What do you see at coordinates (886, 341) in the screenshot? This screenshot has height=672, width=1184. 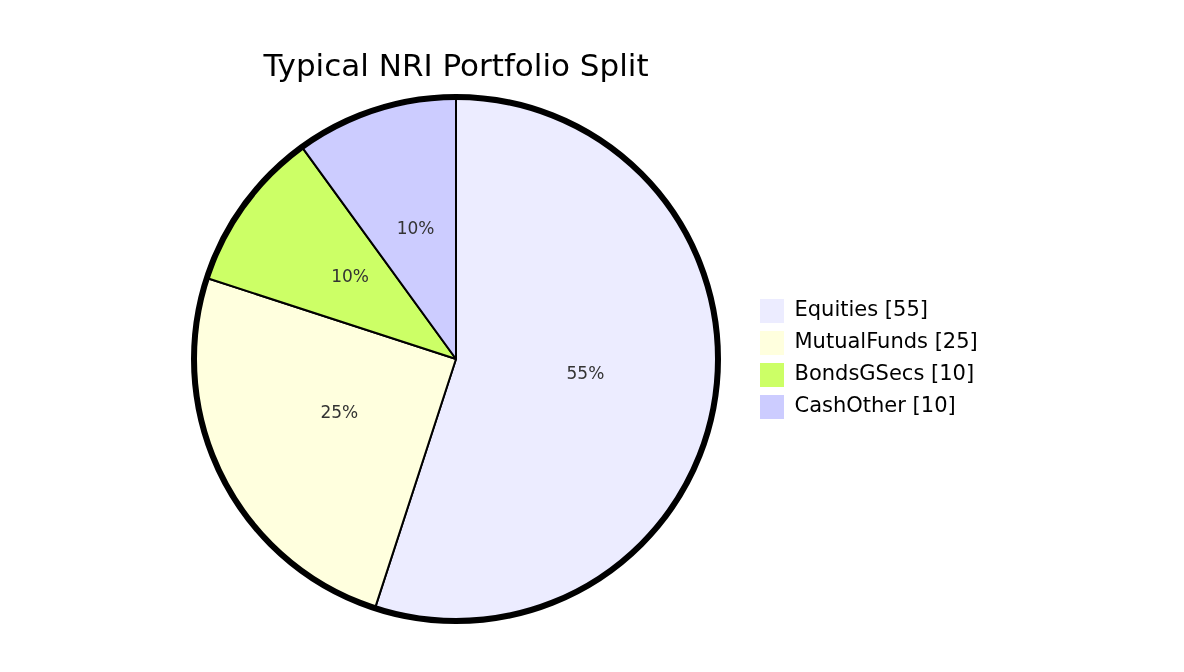 I see `legend-label: MutualFunds [25]` at bounding box center [886, 341].